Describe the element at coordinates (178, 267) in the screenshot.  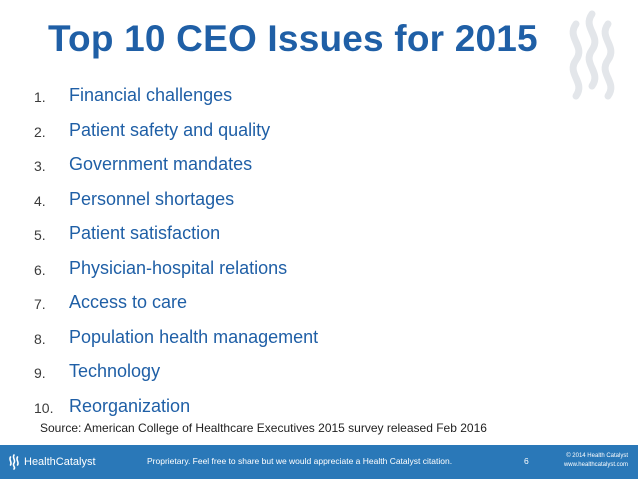
I see `item-label: Physician-hospital relations` at that location.